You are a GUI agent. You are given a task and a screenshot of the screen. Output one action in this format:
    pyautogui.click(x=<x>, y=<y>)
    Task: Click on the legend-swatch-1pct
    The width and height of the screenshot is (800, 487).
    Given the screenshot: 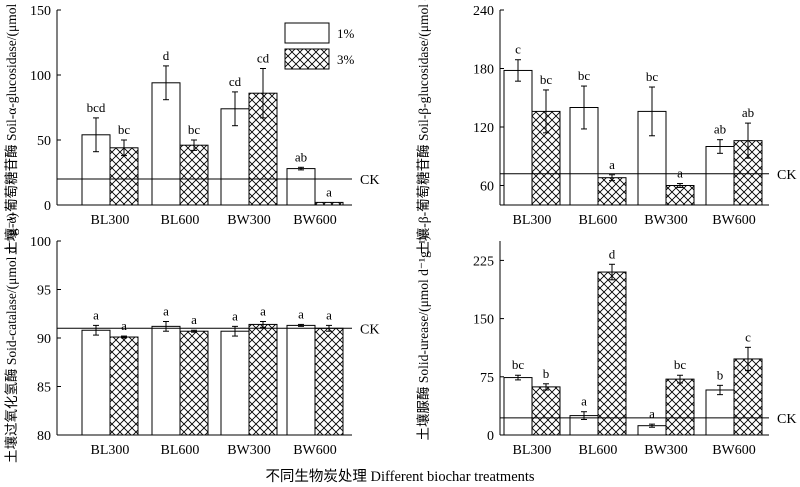 What is the action you would take?
    pyautogui.click(x=307, y=33)
    